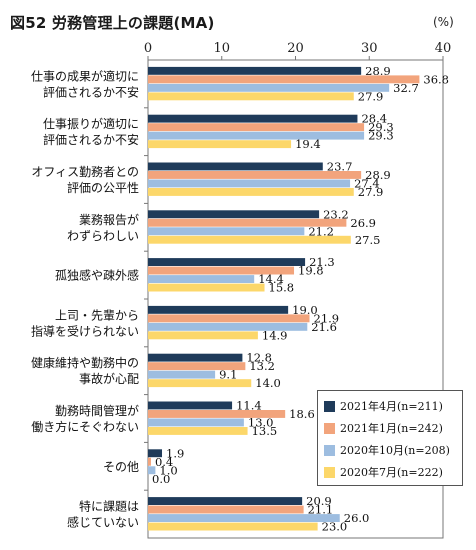 This screenshot has width=476, height=550. Describe the element at coordinates (109, 219) in the screenshot. I see `category-label-3-line0: 業務報告が` at that location.